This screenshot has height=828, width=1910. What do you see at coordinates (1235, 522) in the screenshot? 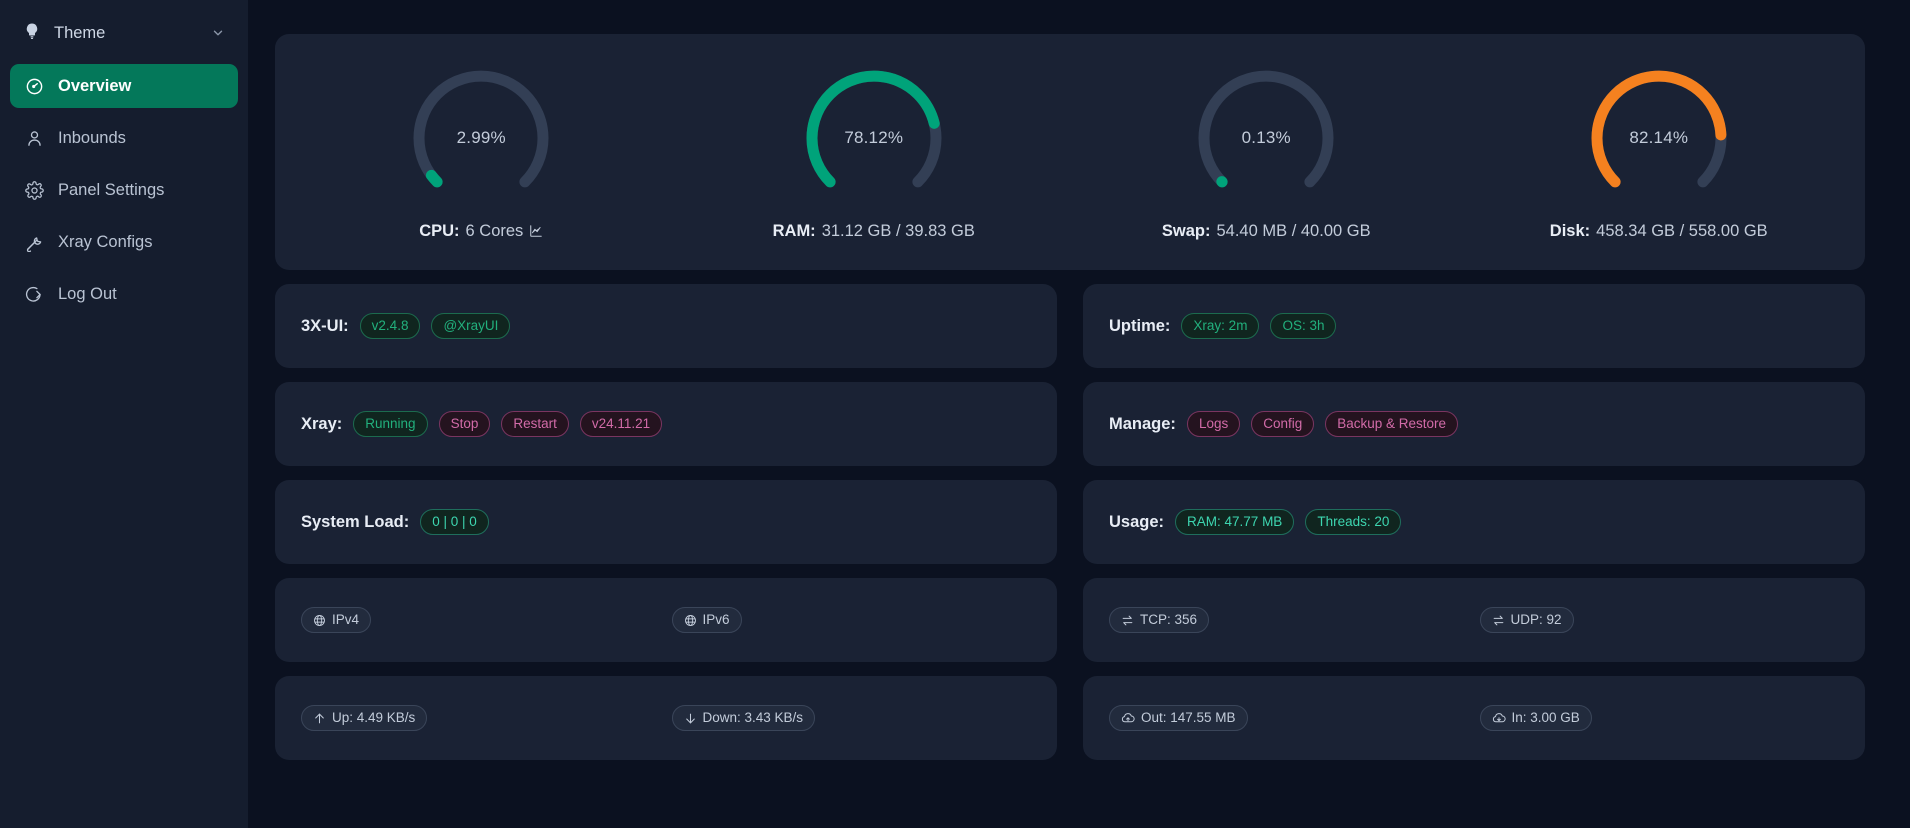
I see `tag-usage-ram: RAM: 47.77 MB` at bounding box center [1235, 522].